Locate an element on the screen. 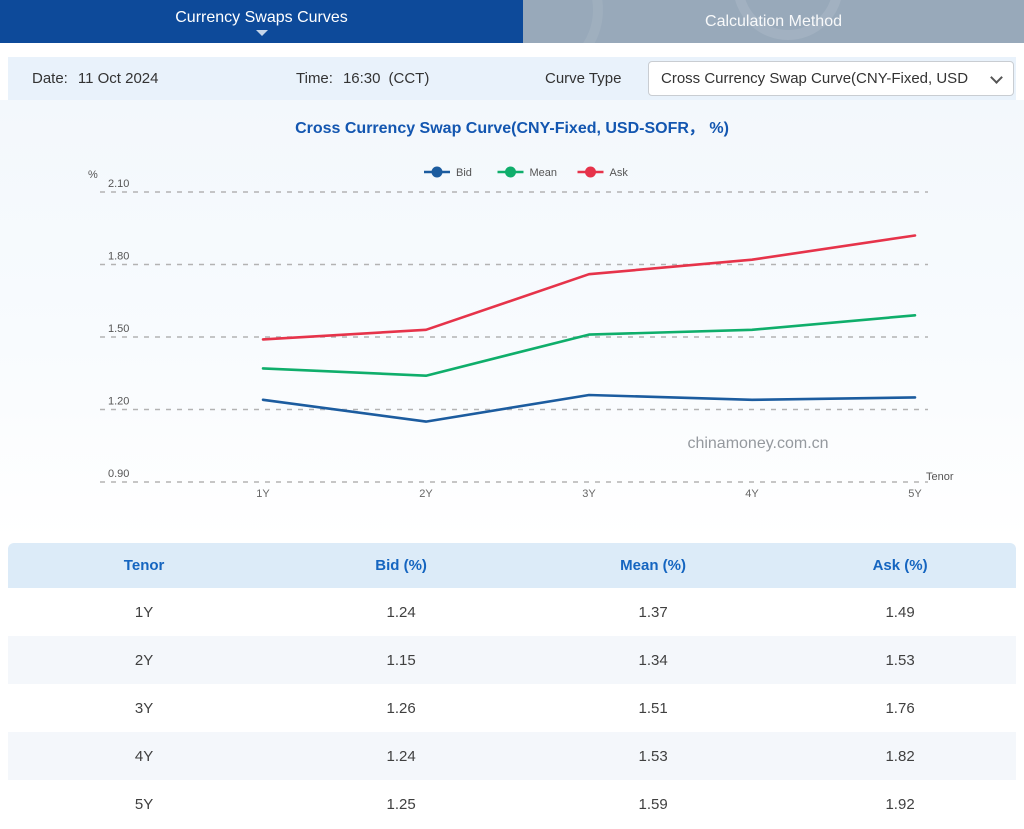 The image size is (1024, 829). table-header: Tenor Bid (%) Mean (%) Ask (%) is located at coordinates (512, 565).